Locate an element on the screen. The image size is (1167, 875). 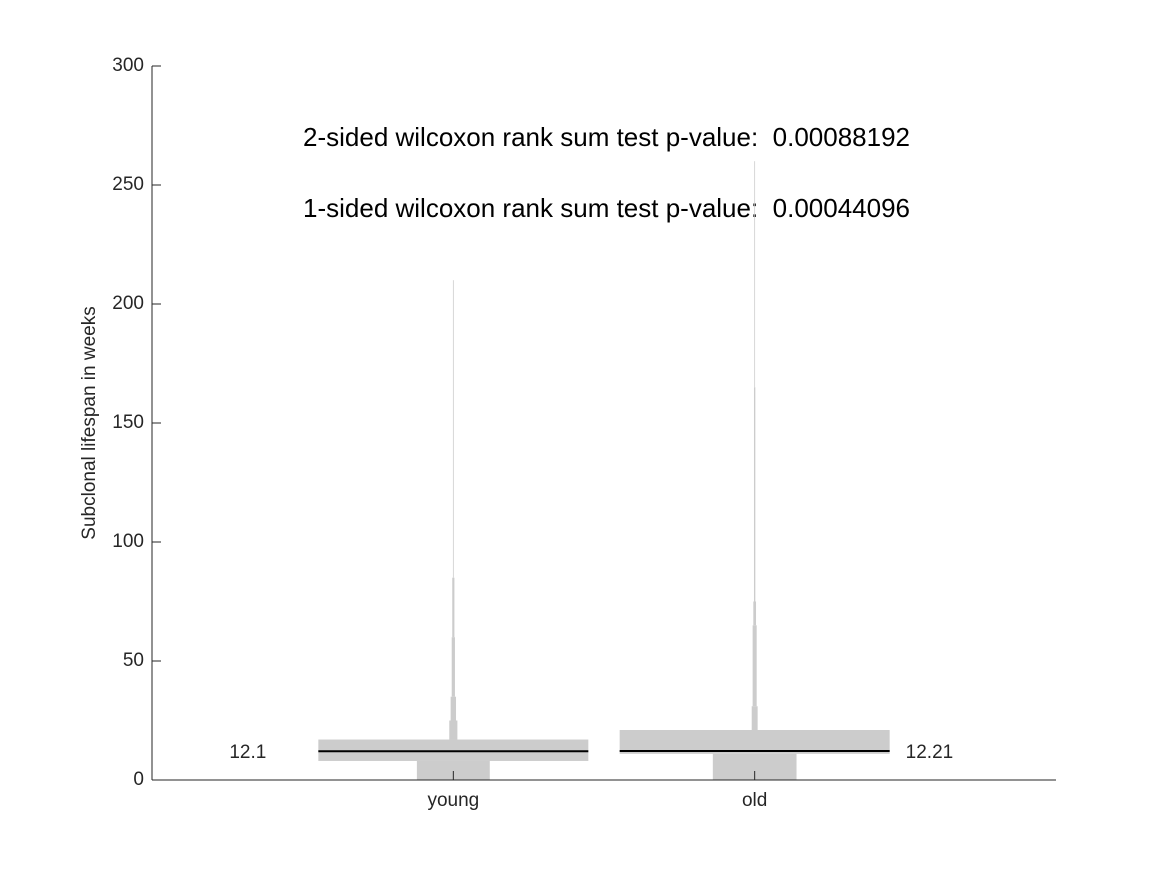
y-tick-label: 300 is located at coordinates (128, 65).